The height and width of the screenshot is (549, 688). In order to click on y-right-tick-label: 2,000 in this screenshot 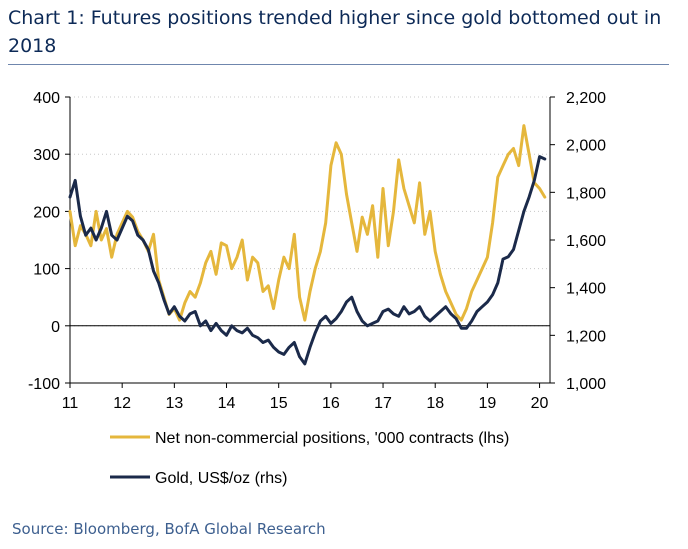, I will do `click(586, 146)`.